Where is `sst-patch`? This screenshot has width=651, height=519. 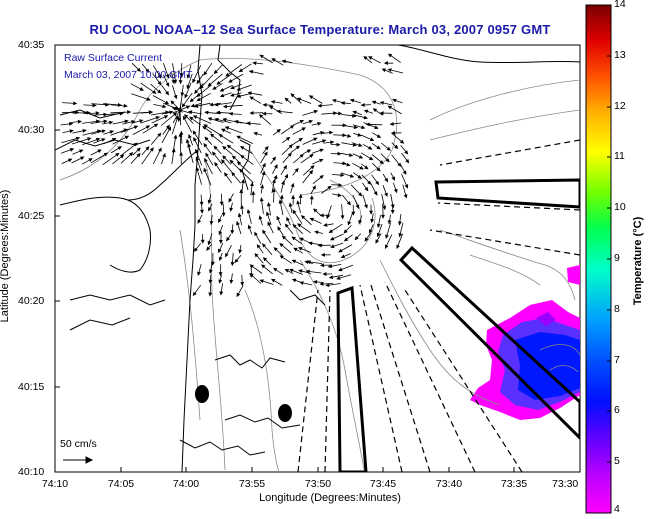 sst-patch is located at coordinates (525, 342).